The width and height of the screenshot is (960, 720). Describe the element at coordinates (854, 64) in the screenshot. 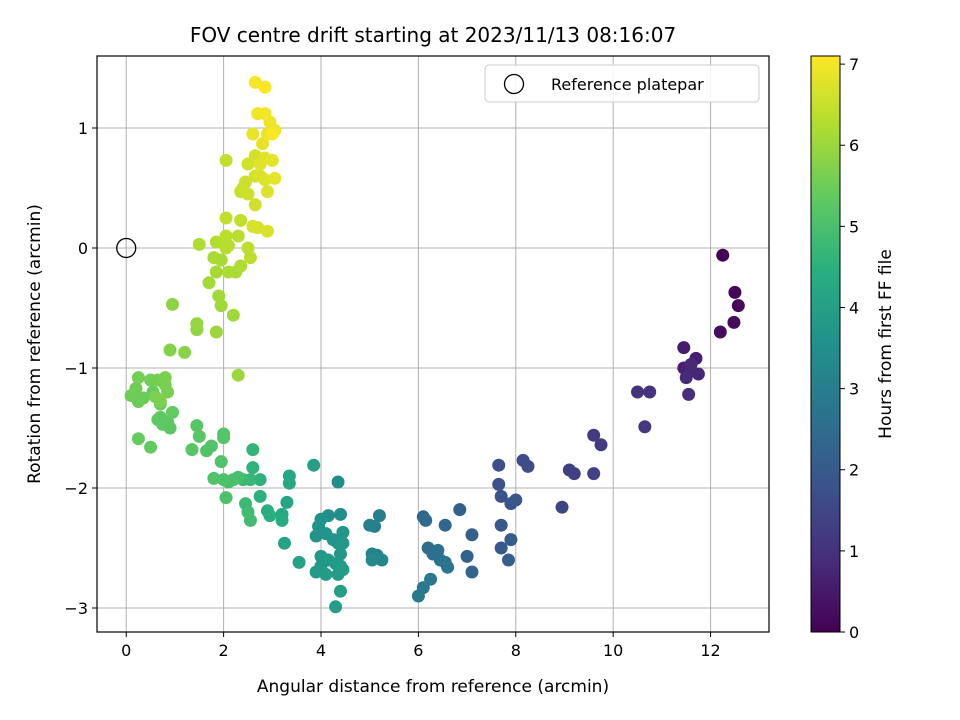

I see `colorbar-tick-label: 7` at that location.